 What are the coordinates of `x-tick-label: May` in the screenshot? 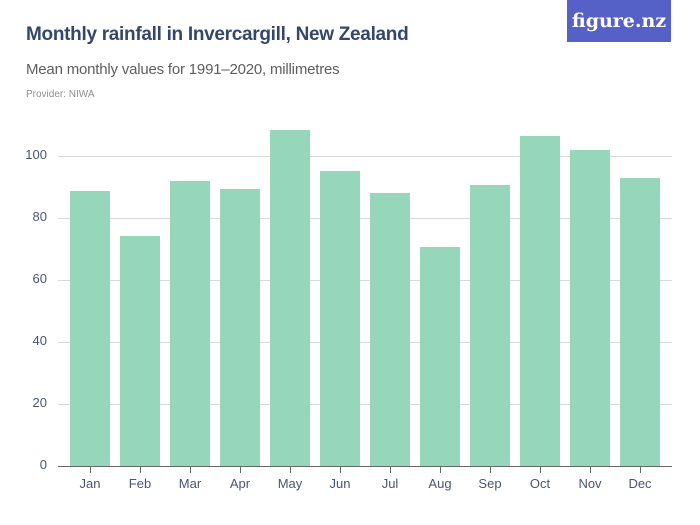 It's located at (290, 483).